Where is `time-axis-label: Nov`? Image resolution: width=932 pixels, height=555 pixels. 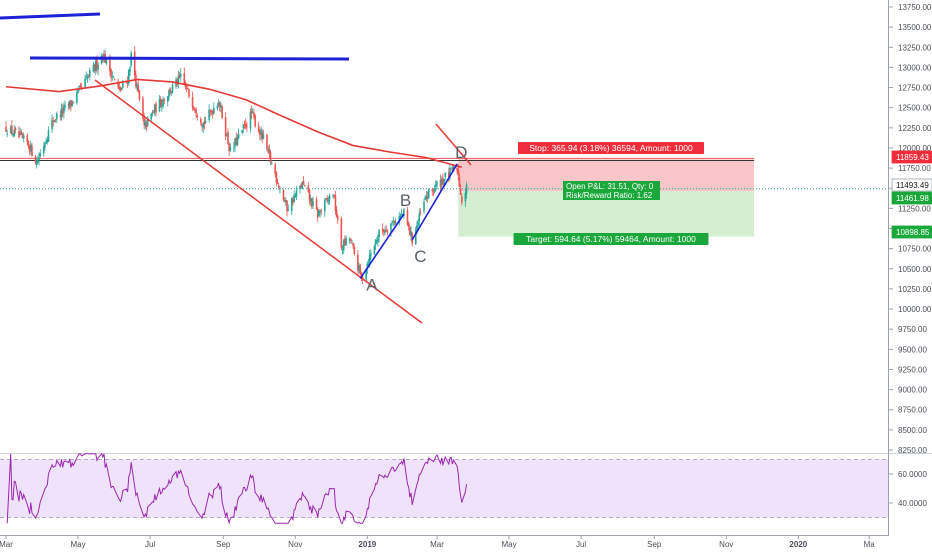 time-axis-label: Nov is located at coordinates (726, 544).